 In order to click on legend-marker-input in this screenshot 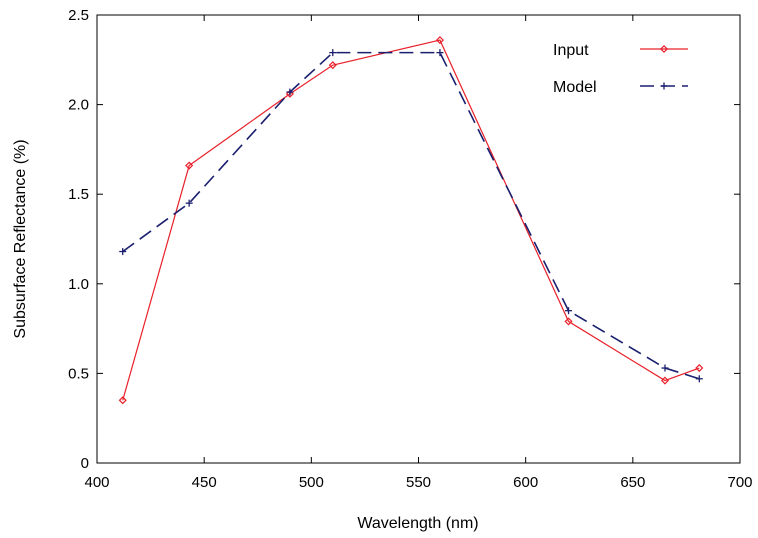, I will do `click(664, 49)`.